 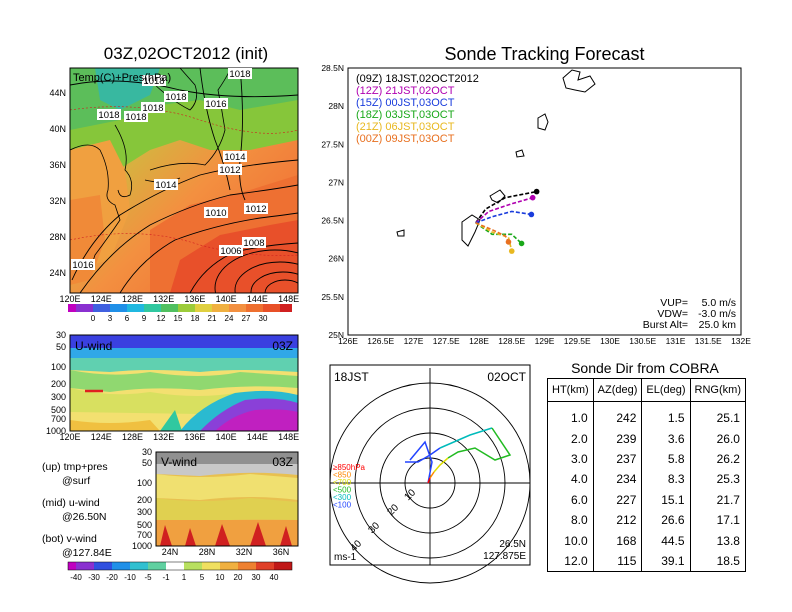 I want to click on isobar-label: 1012, so click(x=255, y=209).